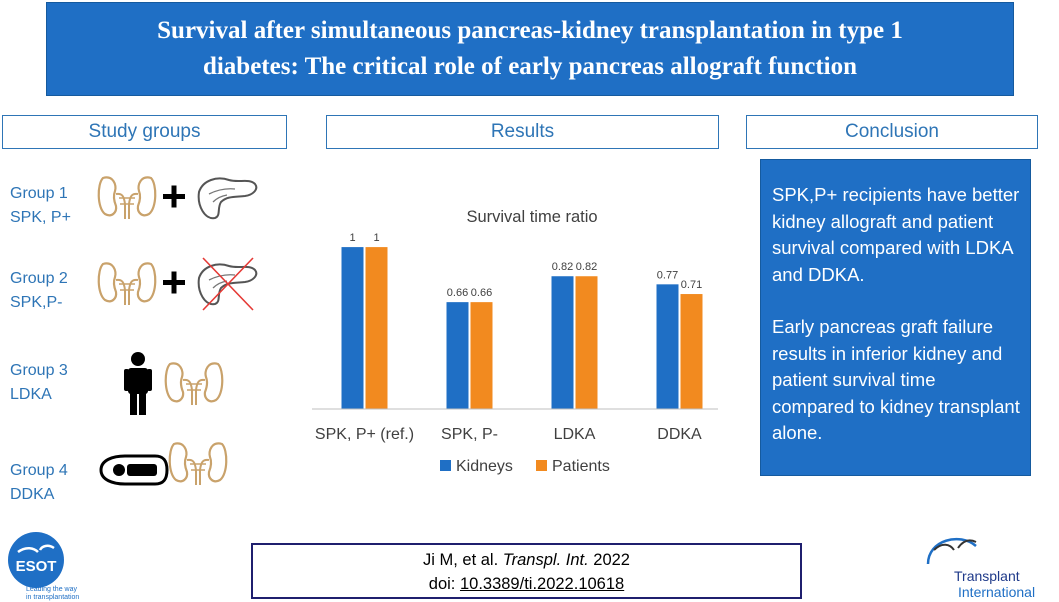  Describe the element at coordinates (364, 434) in the screenshot. I see `x-tick-label: SPK, P+ (ref.)` at that location.